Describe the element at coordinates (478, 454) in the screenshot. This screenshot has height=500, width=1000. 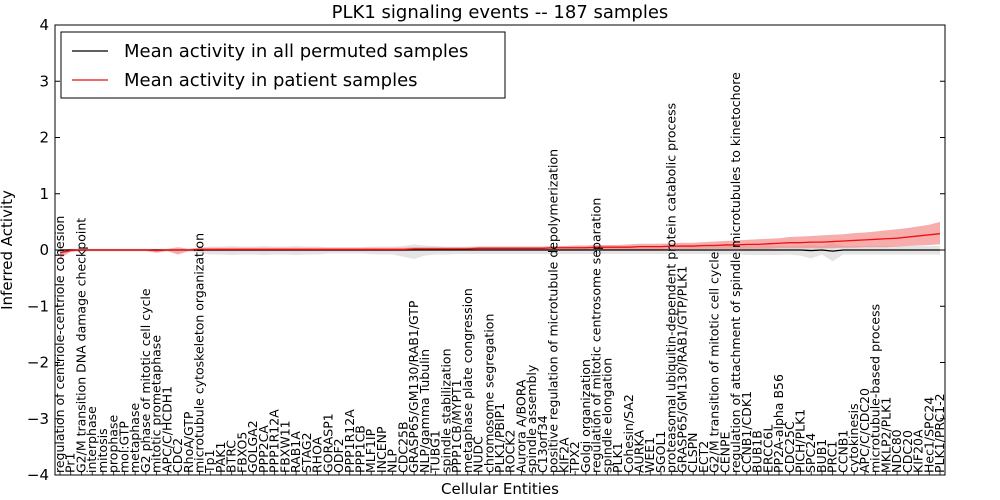
I see `x-tick-label: NUDC` at that location.